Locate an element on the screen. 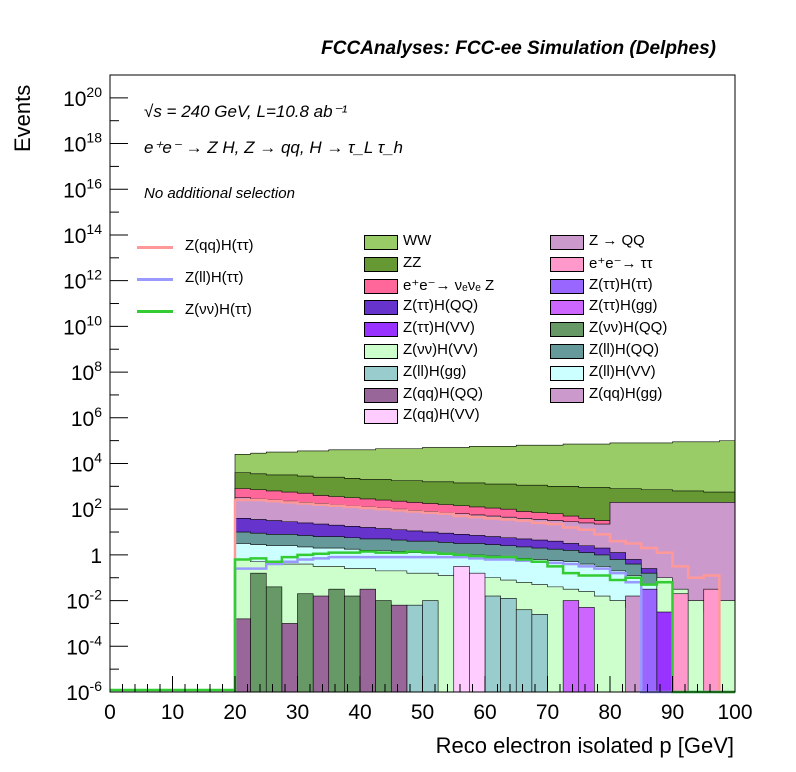 The image size is (796, 772). legend-label-b-6: Z(ll)H(VV) is located at coordinates (622, 371).